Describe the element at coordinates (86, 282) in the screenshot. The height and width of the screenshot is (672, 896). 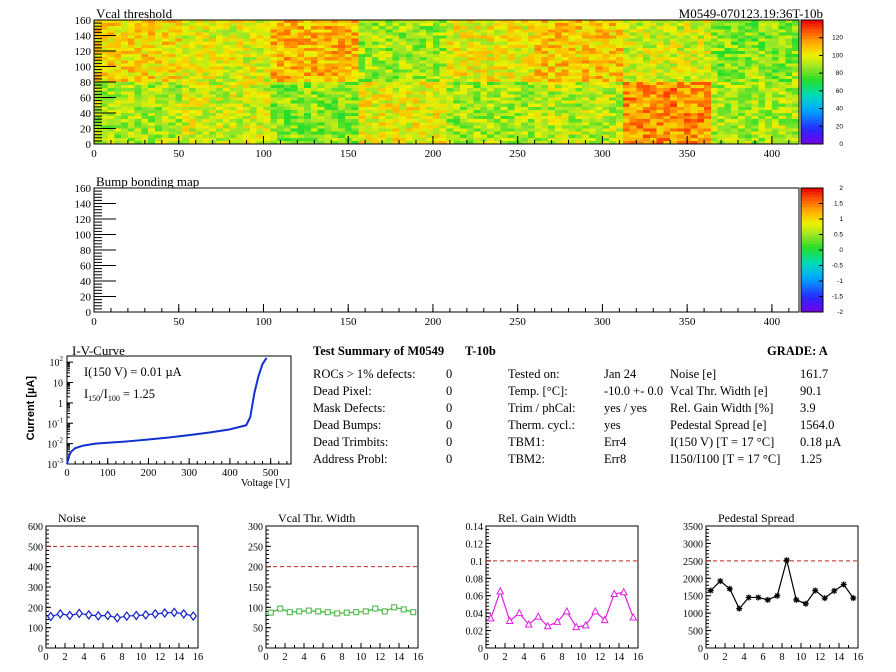
I see `y-tick-label: 40` at that location.